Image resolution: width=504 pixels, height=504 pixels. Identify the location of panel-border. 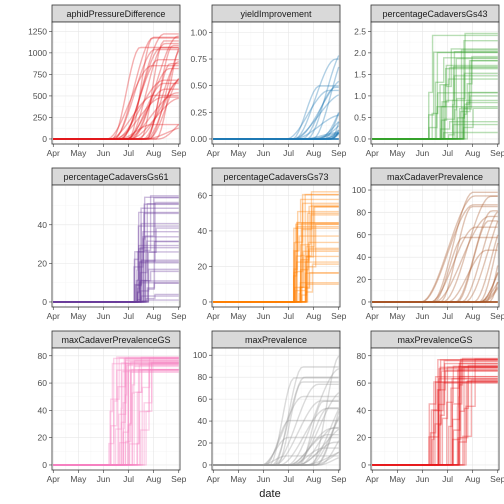
(116, 246).